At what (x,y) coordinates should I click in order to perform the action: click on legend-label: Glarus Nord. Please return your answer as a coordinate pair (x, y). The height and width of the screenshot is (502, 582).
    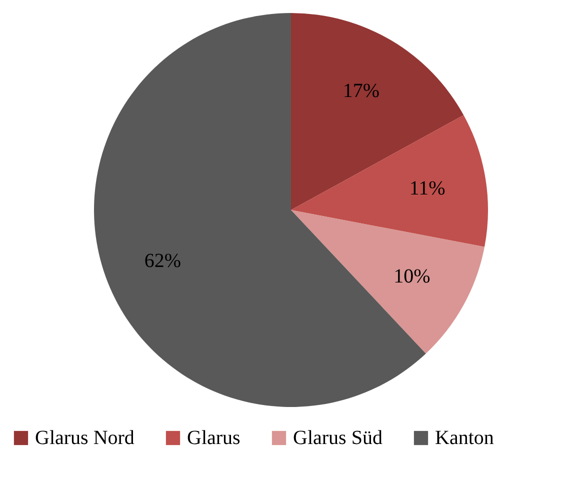
    Looking at the image, I should click on (84, 438).